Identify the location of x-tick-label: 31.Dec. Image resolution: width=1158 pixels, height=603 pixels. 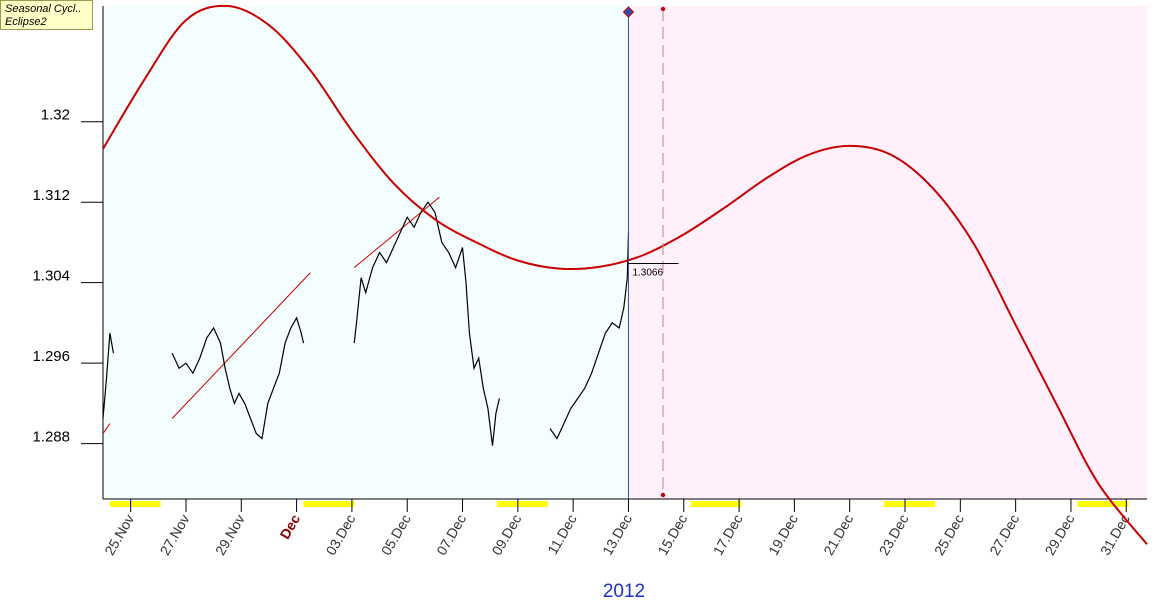
(1115, 535).